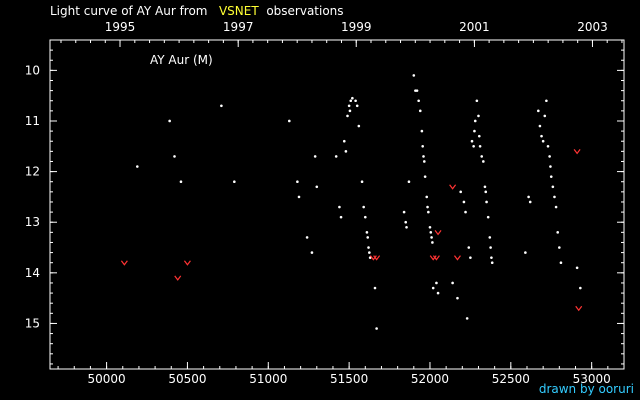 The image size is (640, 400). I want to click on x-tick-label: 51500, so click(349, 379).